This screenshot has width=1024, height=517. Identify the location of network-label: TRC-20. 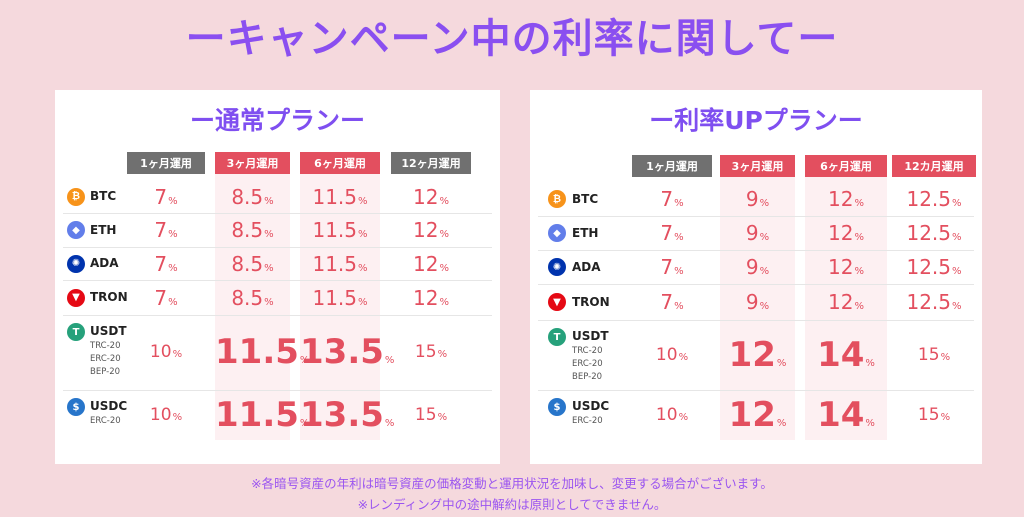
(587, 351).